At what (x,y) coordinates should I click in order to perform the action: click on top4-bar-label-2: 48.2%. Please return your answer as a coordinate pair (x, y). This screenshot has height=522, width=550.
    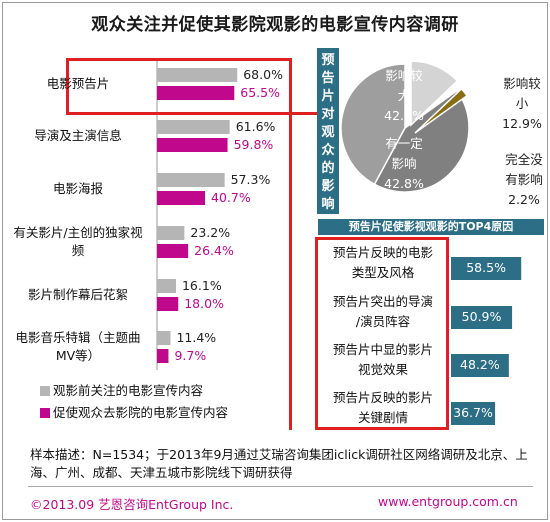
    Looking at the image, I should click on (480, 364).